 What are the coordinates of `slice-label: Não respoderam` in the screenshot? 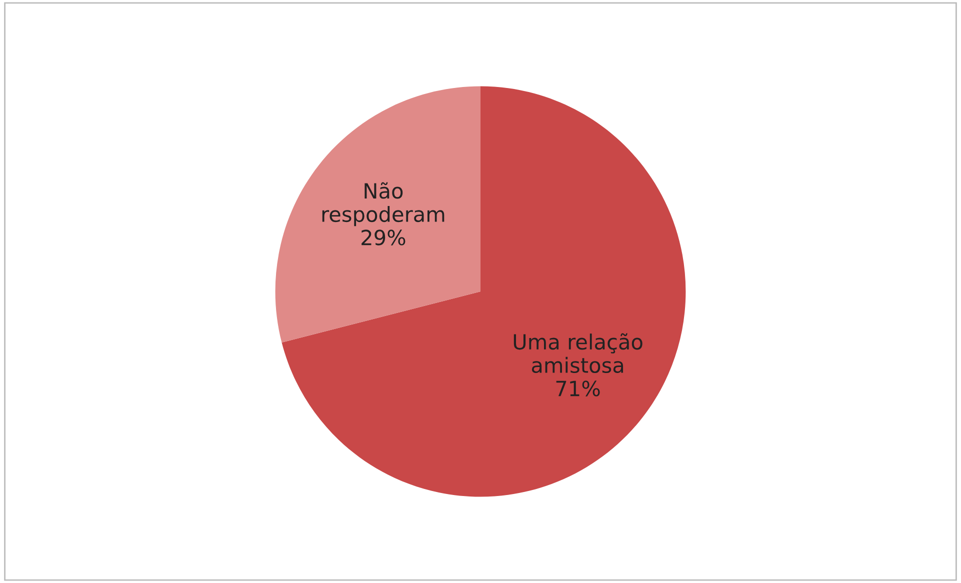 It's located at (383, 204).